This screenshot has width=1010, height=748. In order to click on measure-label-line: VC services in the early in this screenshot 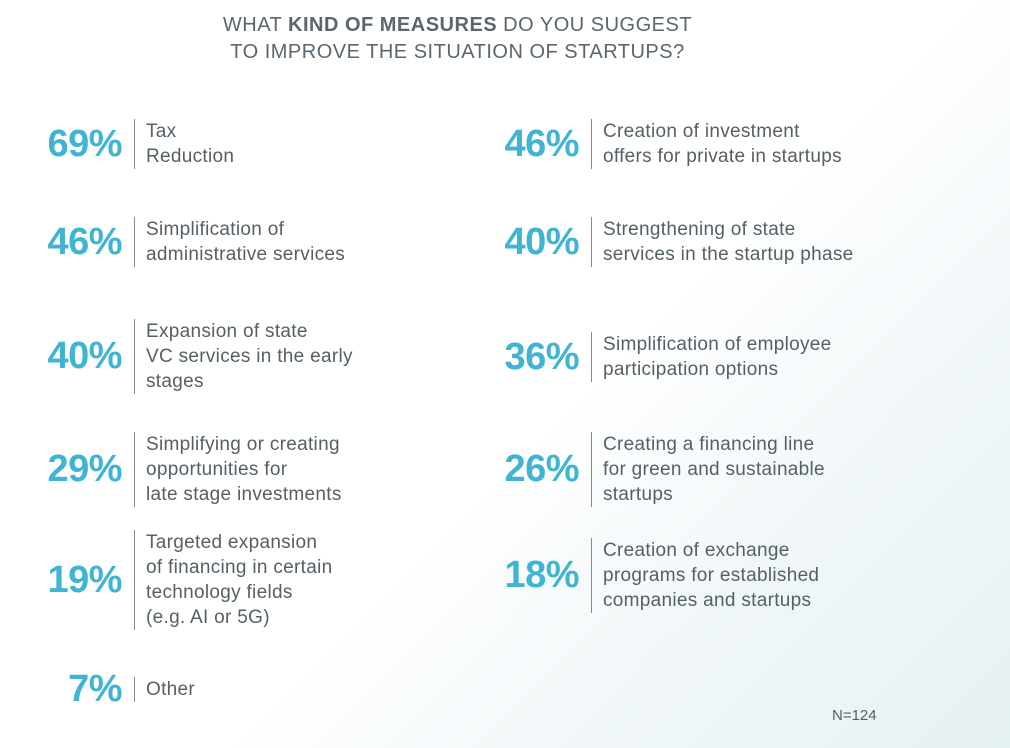, I will do `click(249, 356)`.